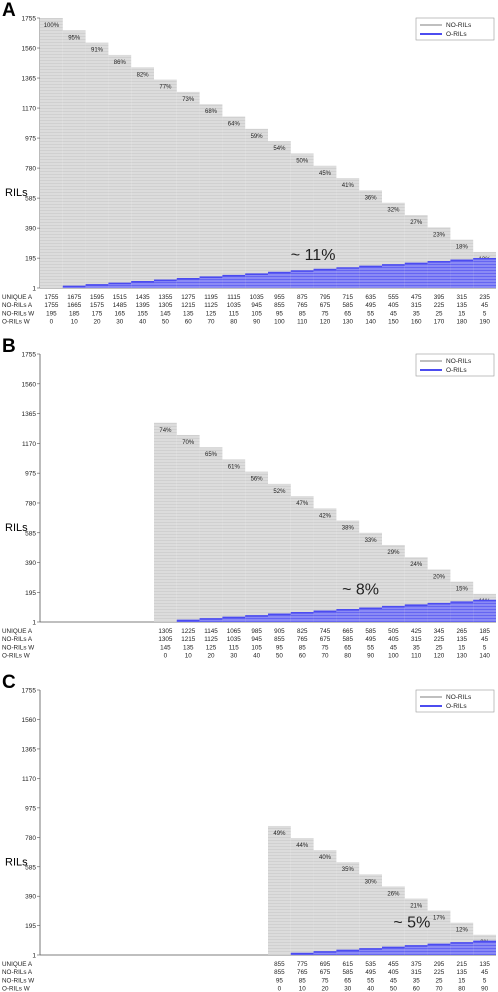 The image size is (498, 992). Describe the element at coordinates (211, 297) in the screenshot. I see `table-cell: 1195` at that location.